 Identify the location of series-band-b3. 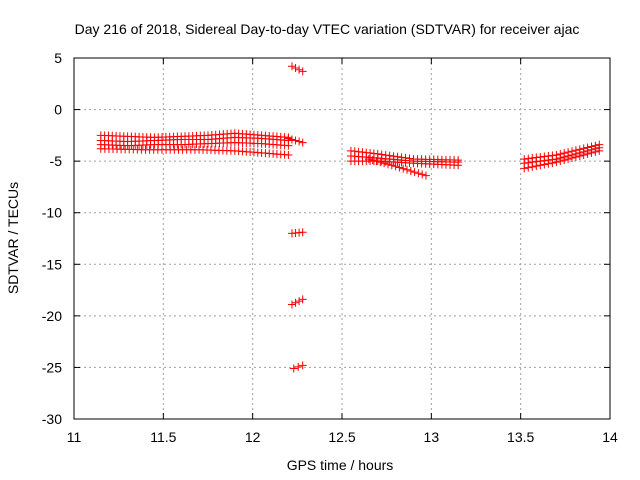
(404, 163).